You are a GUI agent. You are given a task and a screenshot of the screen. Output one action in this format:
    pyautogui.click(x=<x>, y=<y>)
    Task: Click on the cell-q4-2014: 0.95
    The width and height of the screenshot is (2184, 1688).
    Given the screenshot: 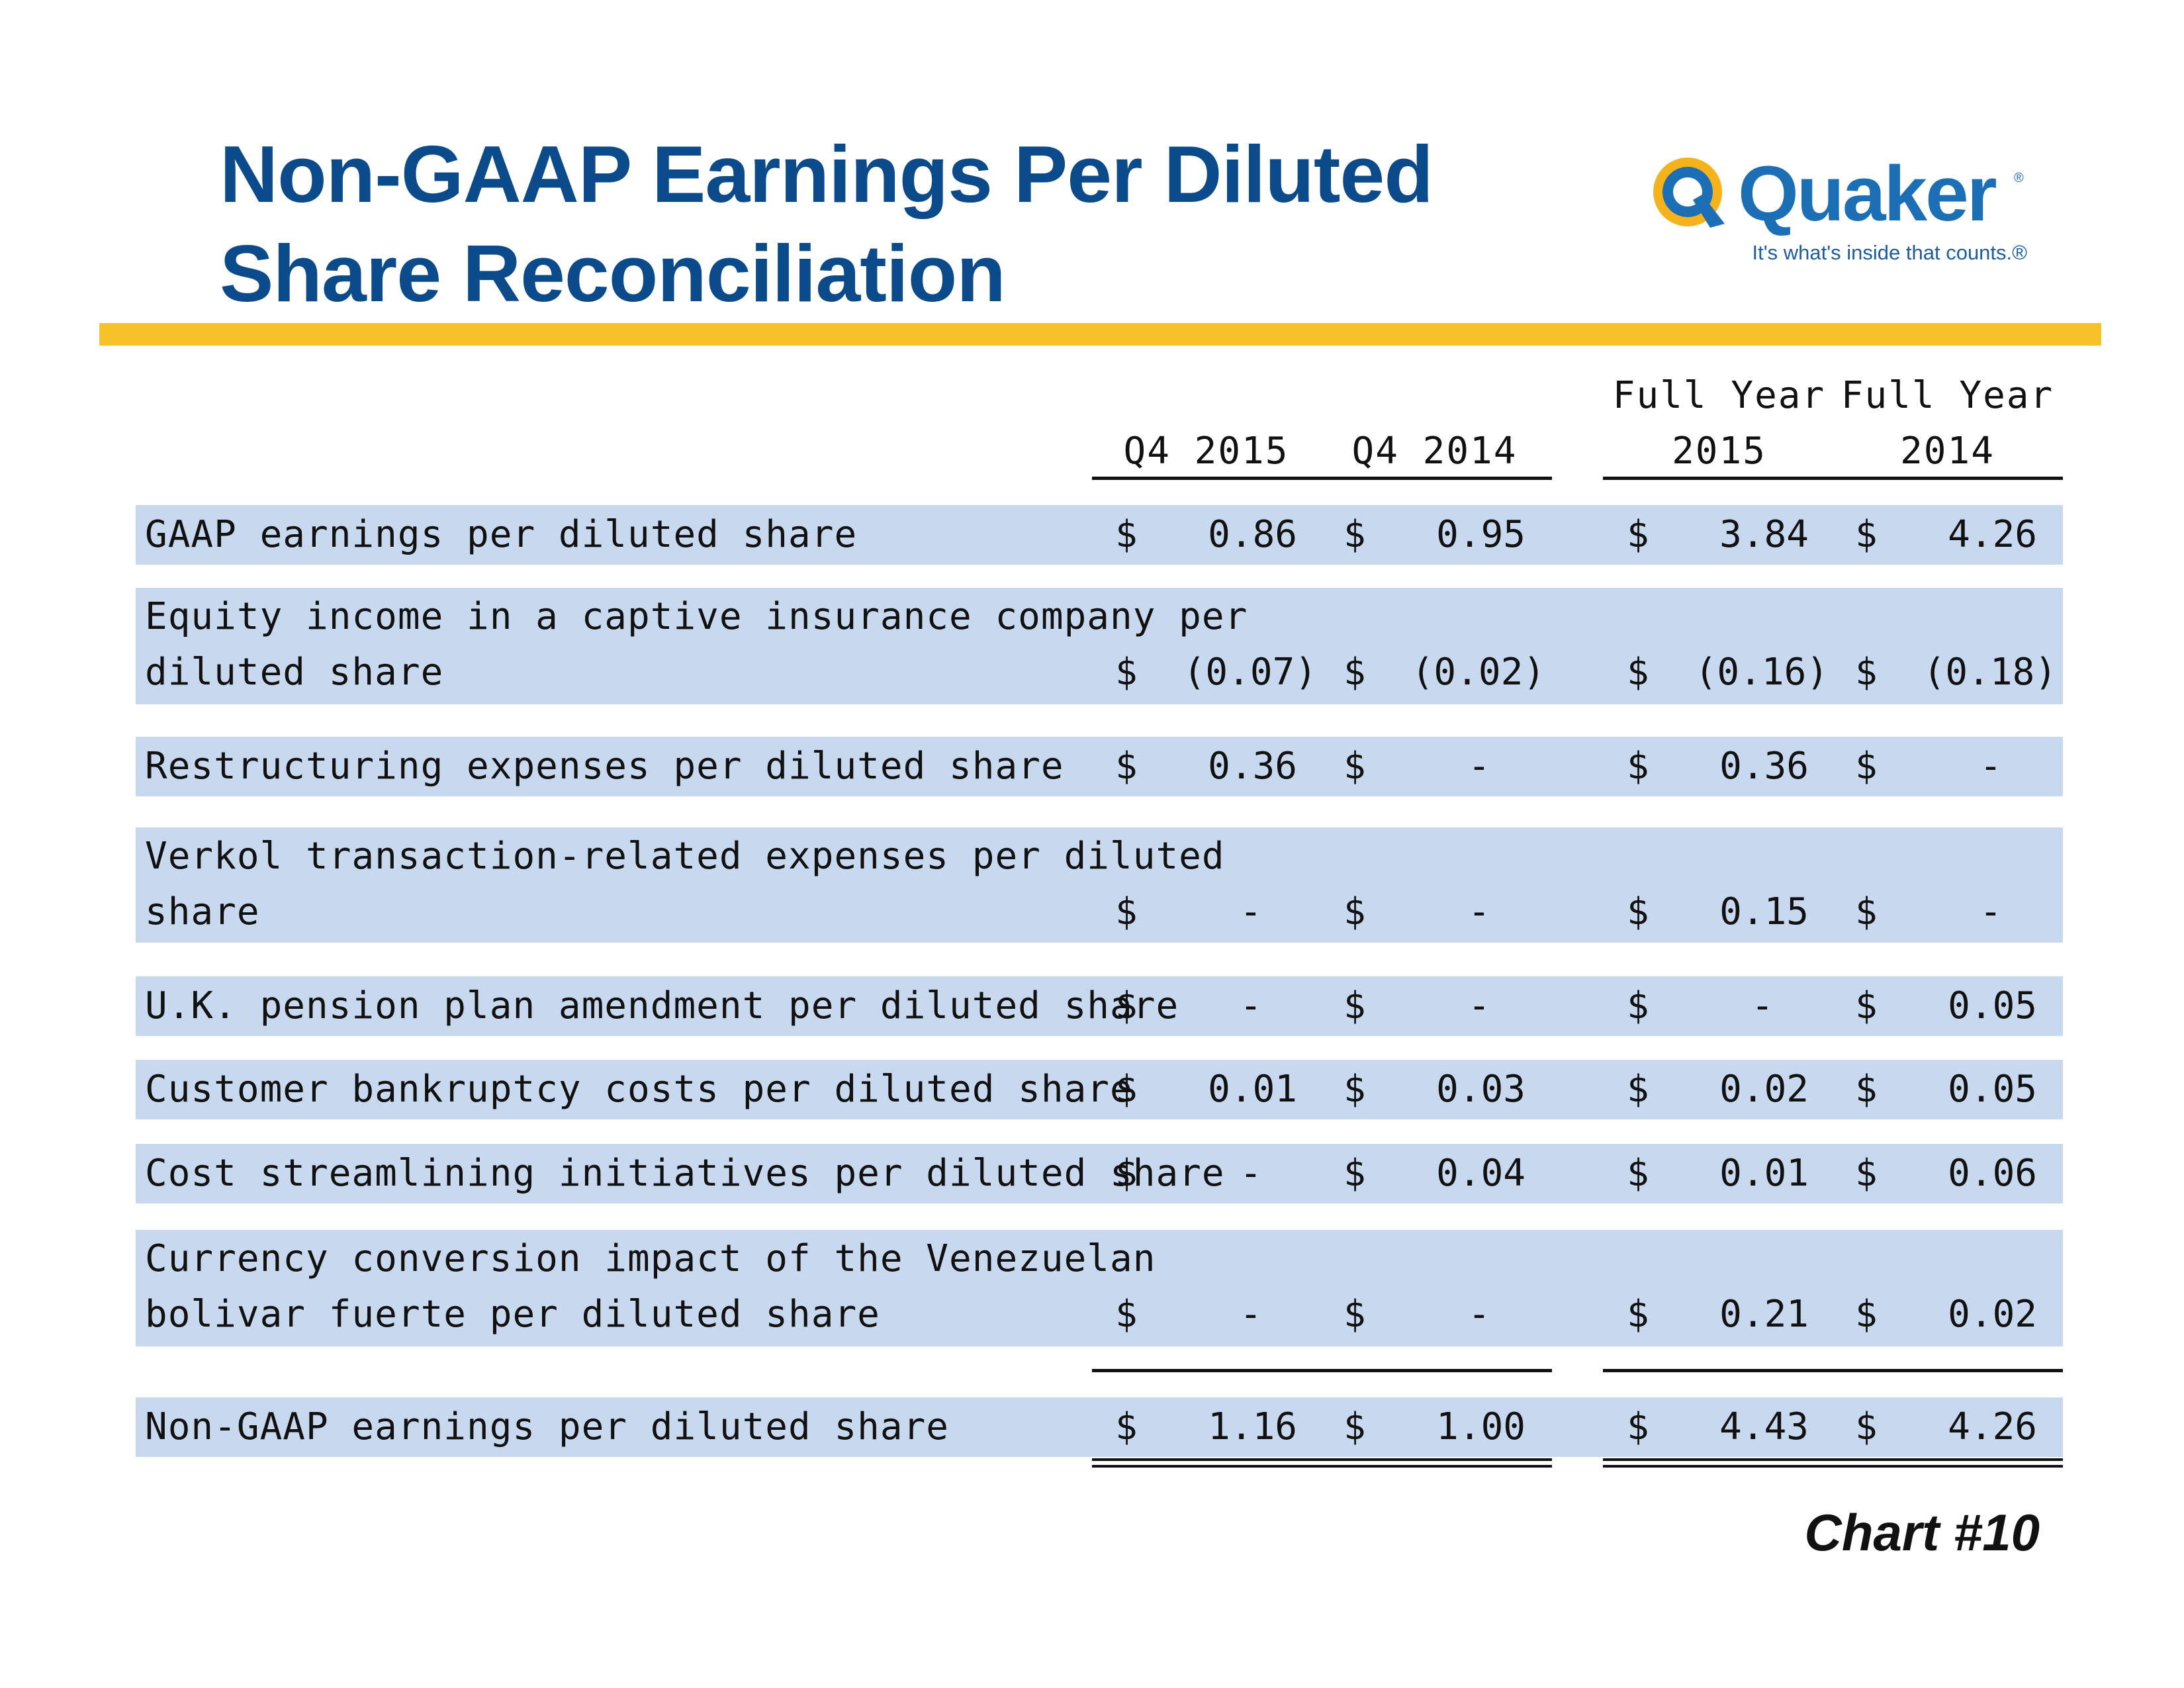 What is the action you would take?
    pyautogui.click(x=1480, y=534)
    